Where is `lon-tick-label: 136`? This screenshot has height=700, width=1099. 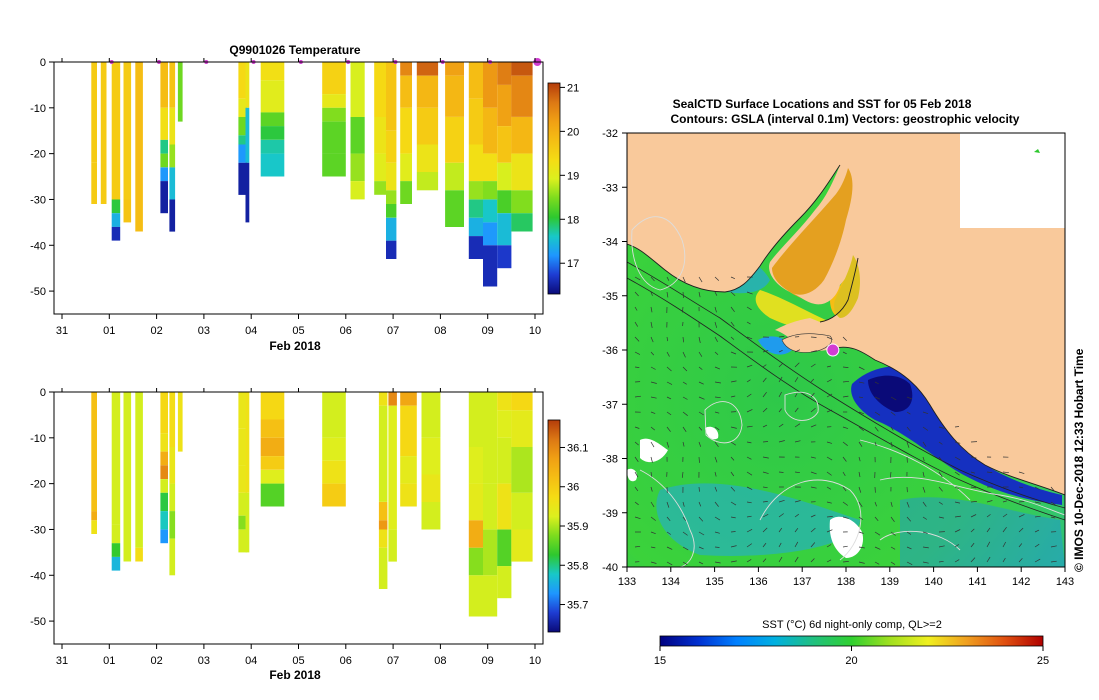
lon-tick-label: 136 is located at coordinates (758, 582).